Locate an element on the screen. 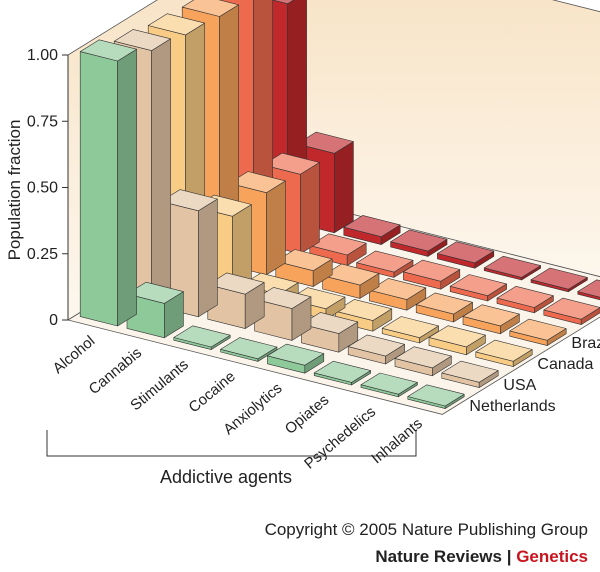 The height and width of the screenshot is (572, 600). category-bracket is located at coordinates (231, 443).